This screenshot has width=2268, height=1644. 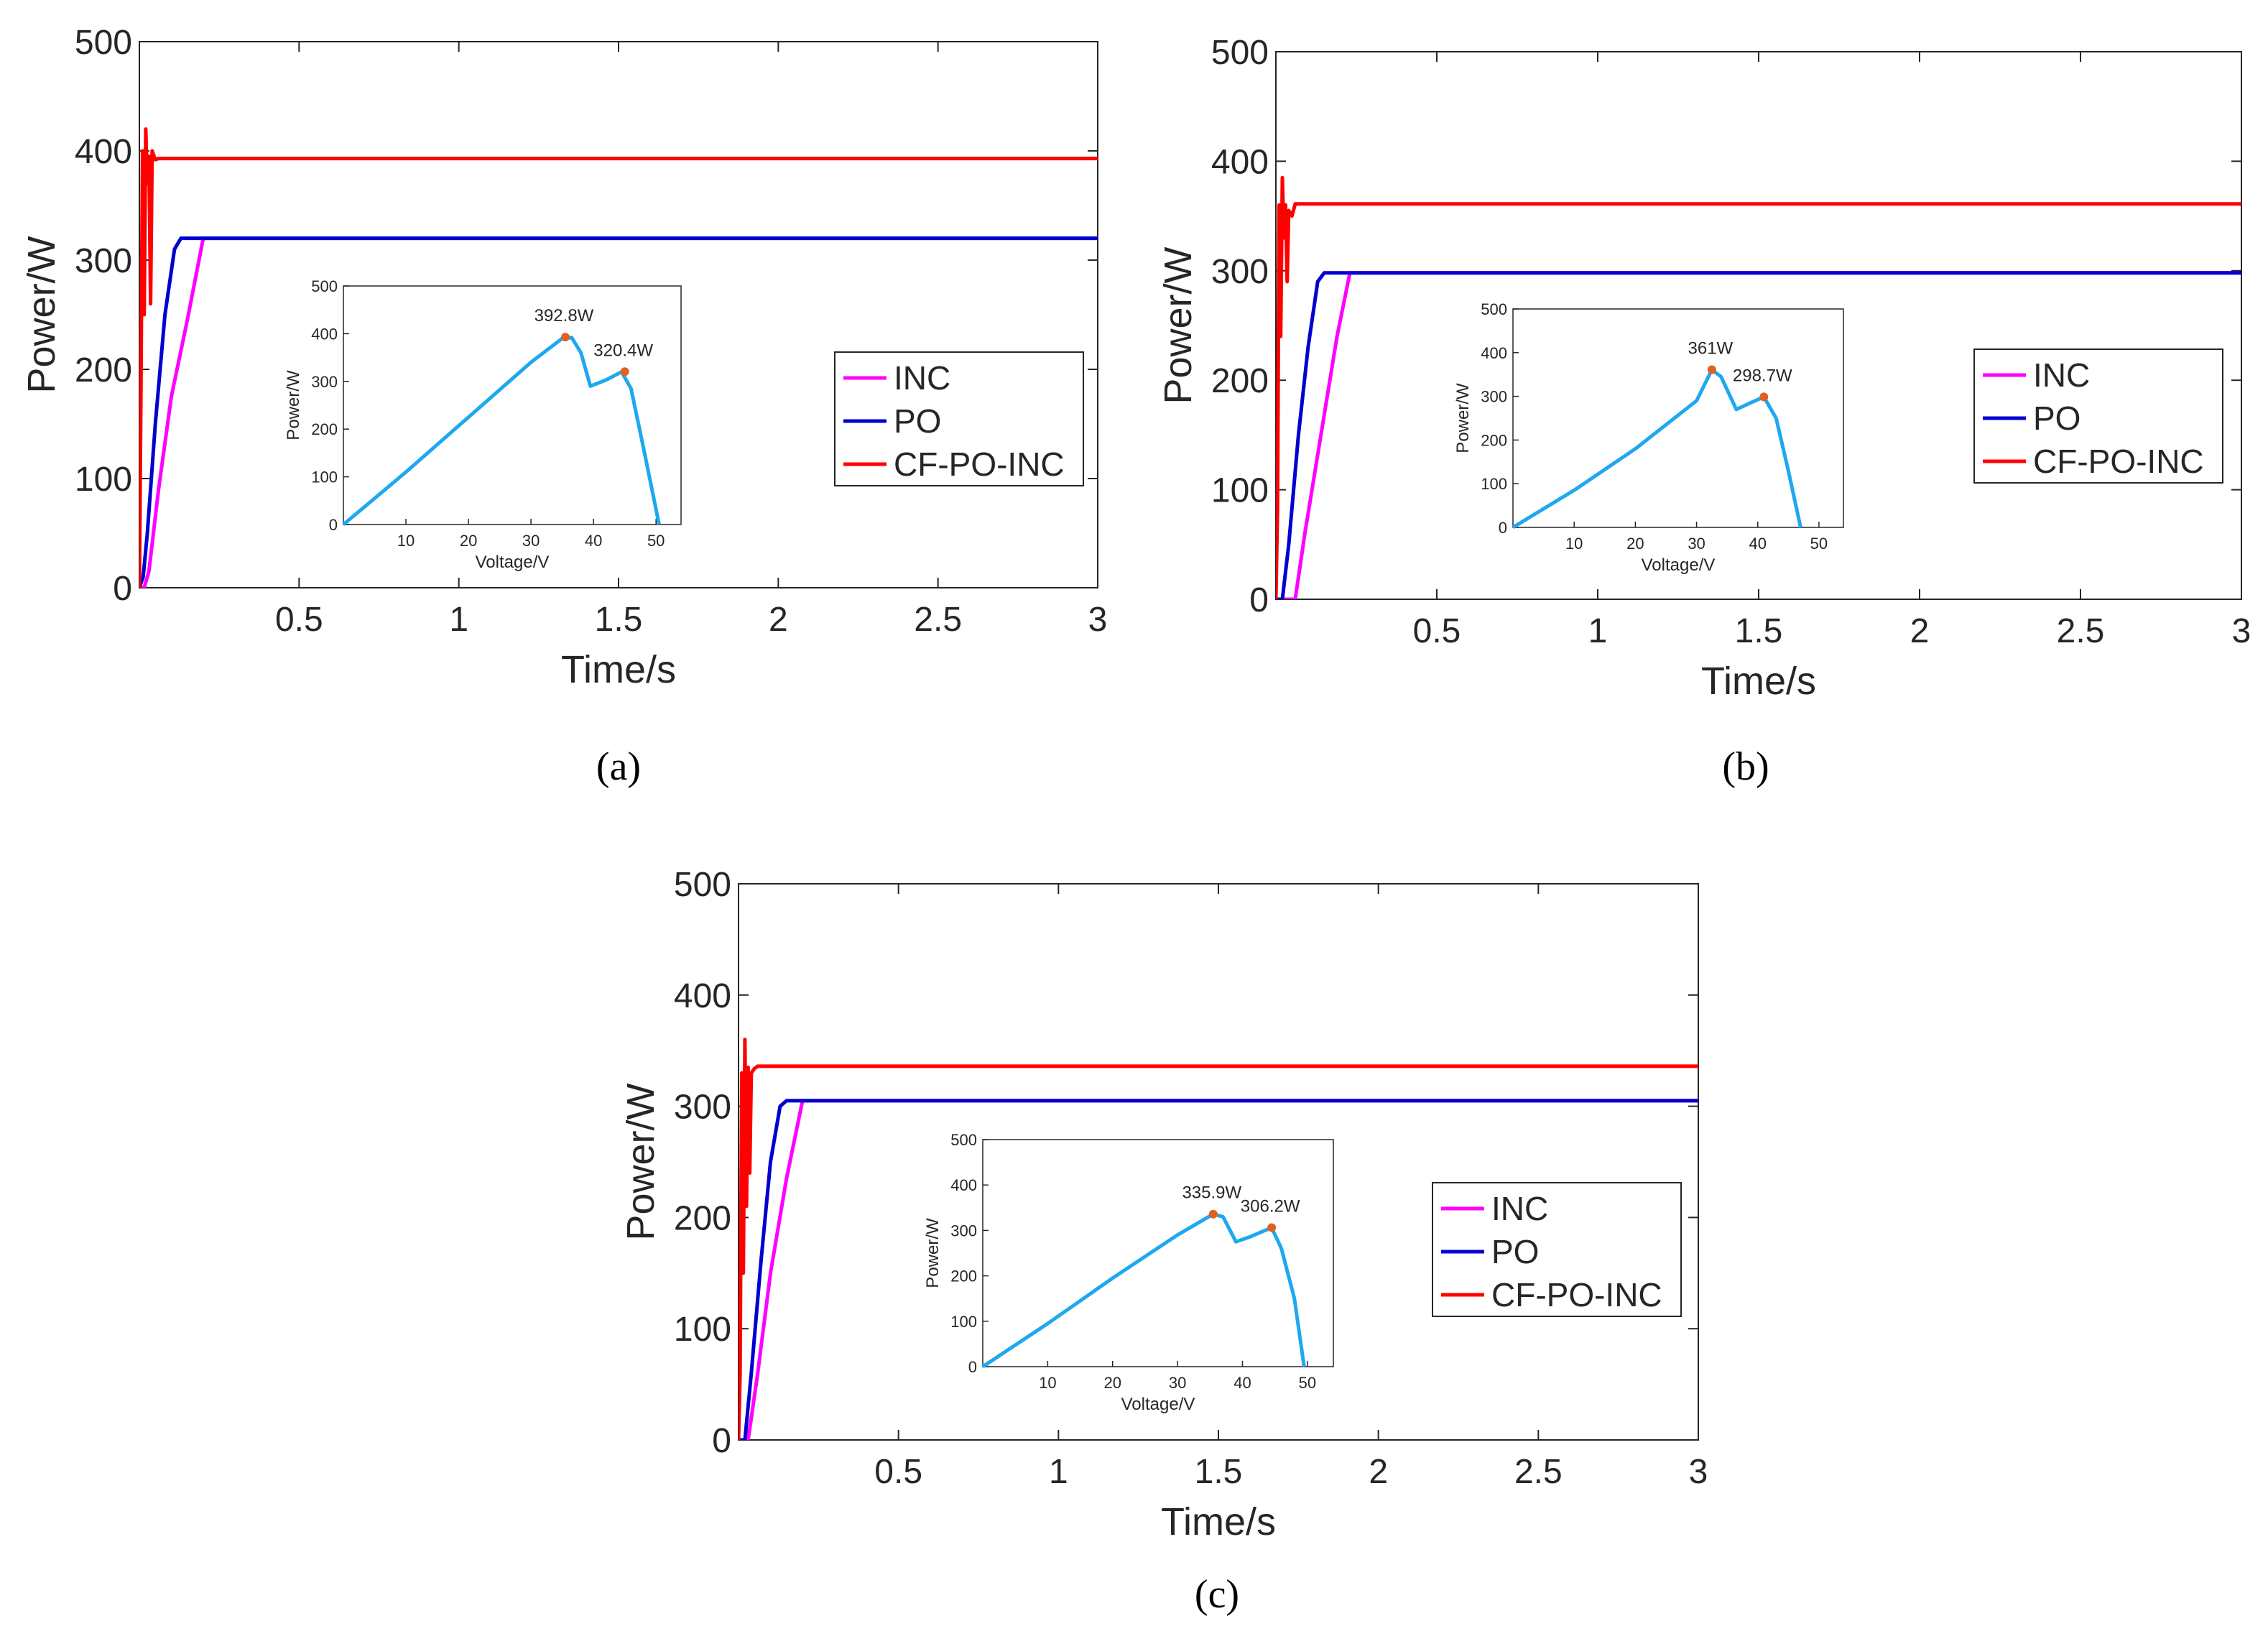 What do you see at coordinates (324, 382) in the screenshot?
I see `inset-y-tick-label: 300` at bounding box center [324, 382].